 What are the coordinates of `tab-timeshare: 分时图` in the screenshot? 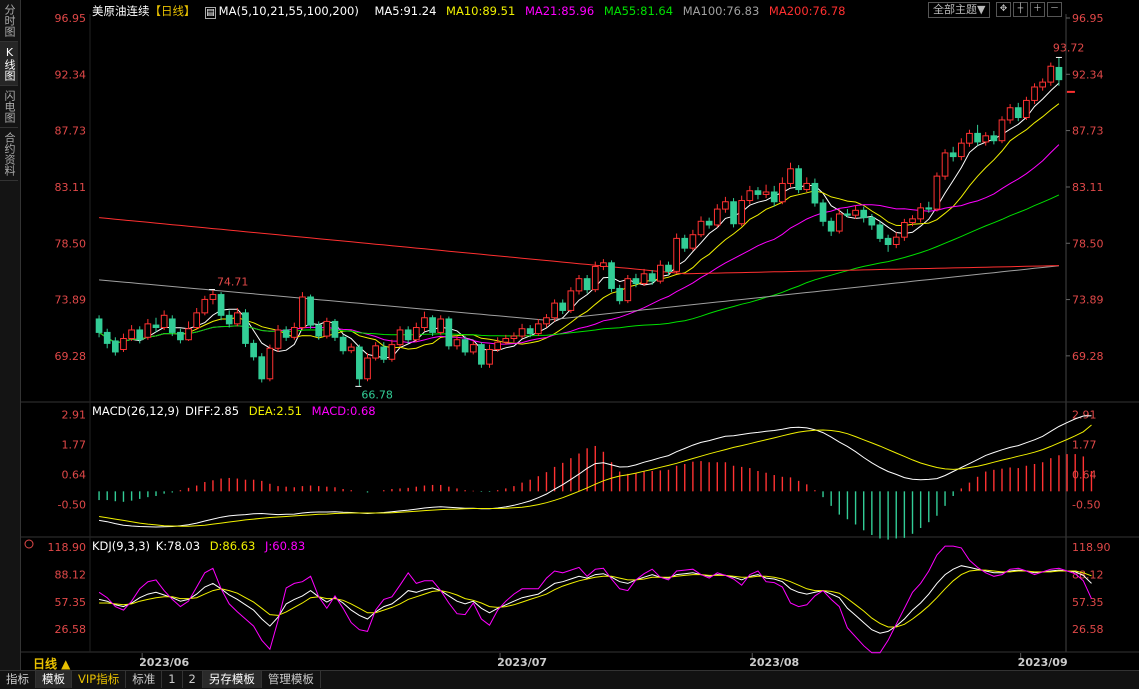 It's located at (9, 21).